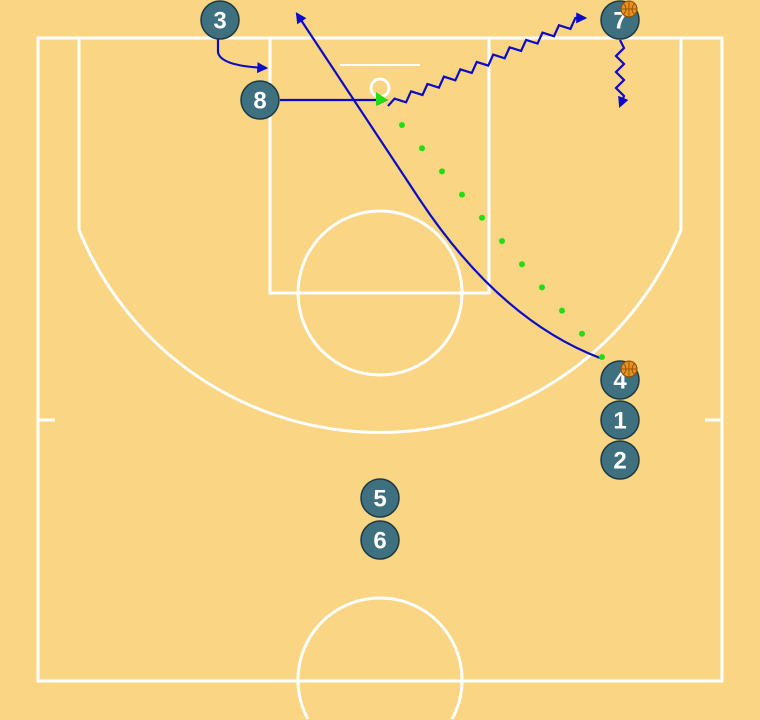 This screenshot has width=760, height=720. What do you see at coordinates (380, 293) in the screenshot?
I see `free-throw-circle` at bounding box center [380, 293].